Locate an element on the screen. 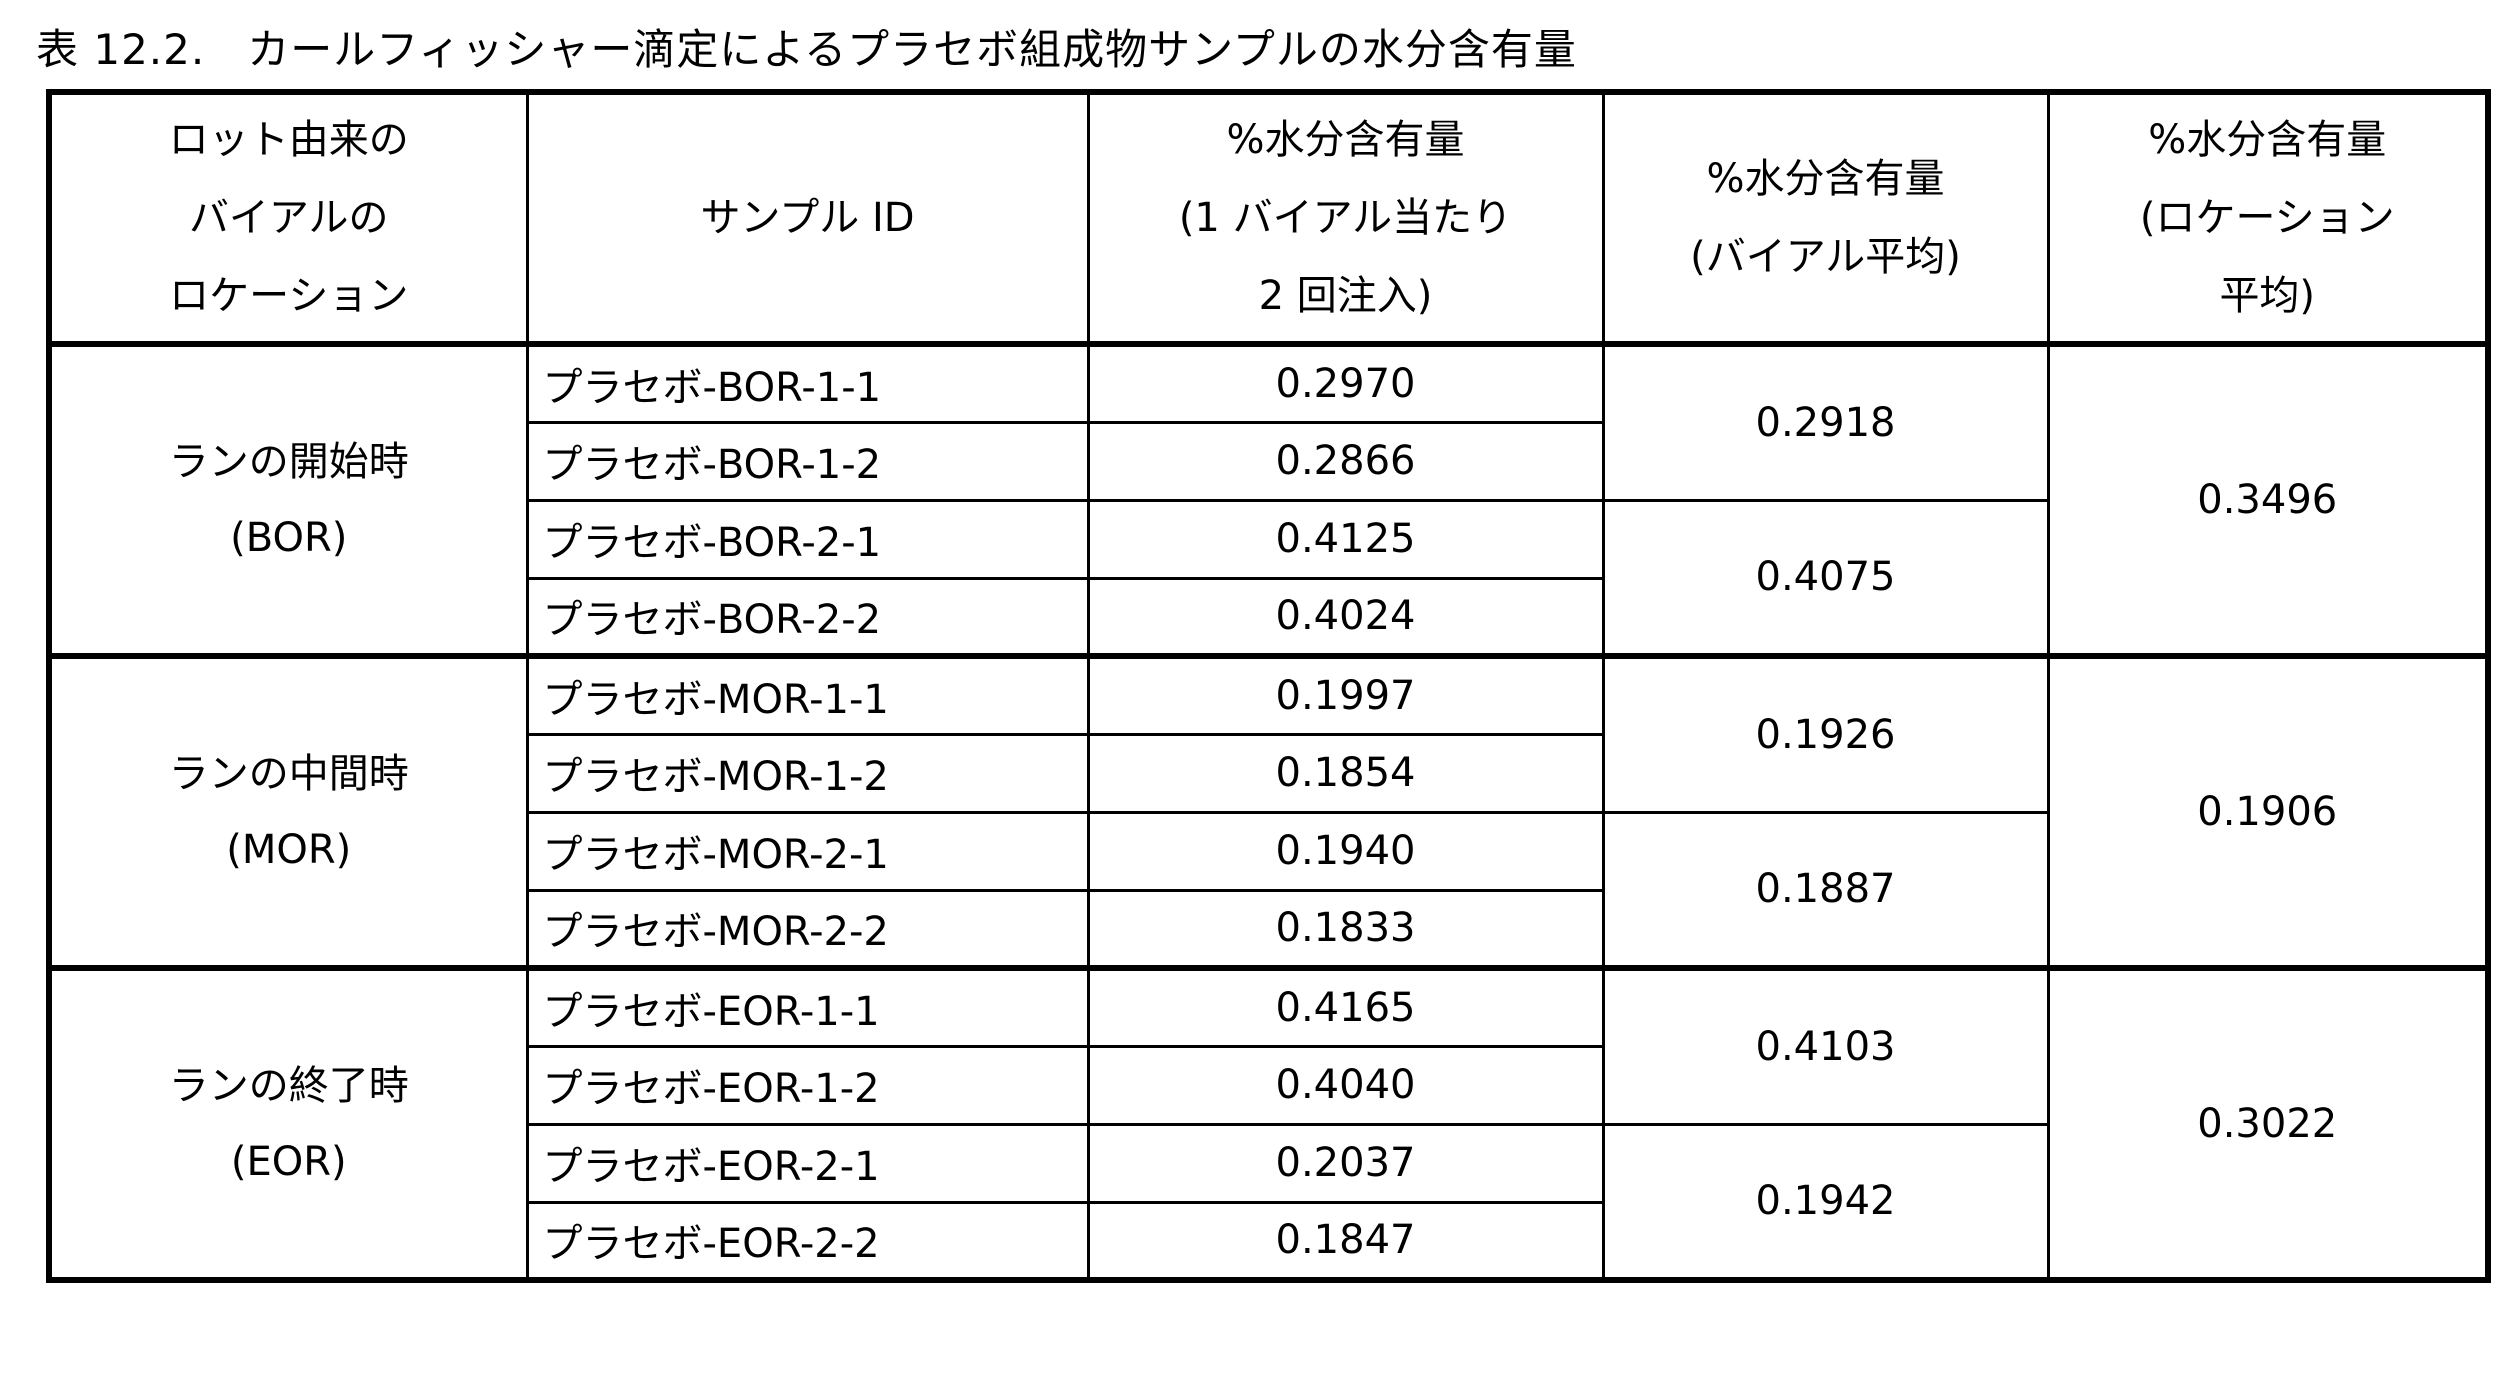 This screenshot has width=2500, height=1380. value-cell: 0.4040 is located at coordinates (1345, 1085).